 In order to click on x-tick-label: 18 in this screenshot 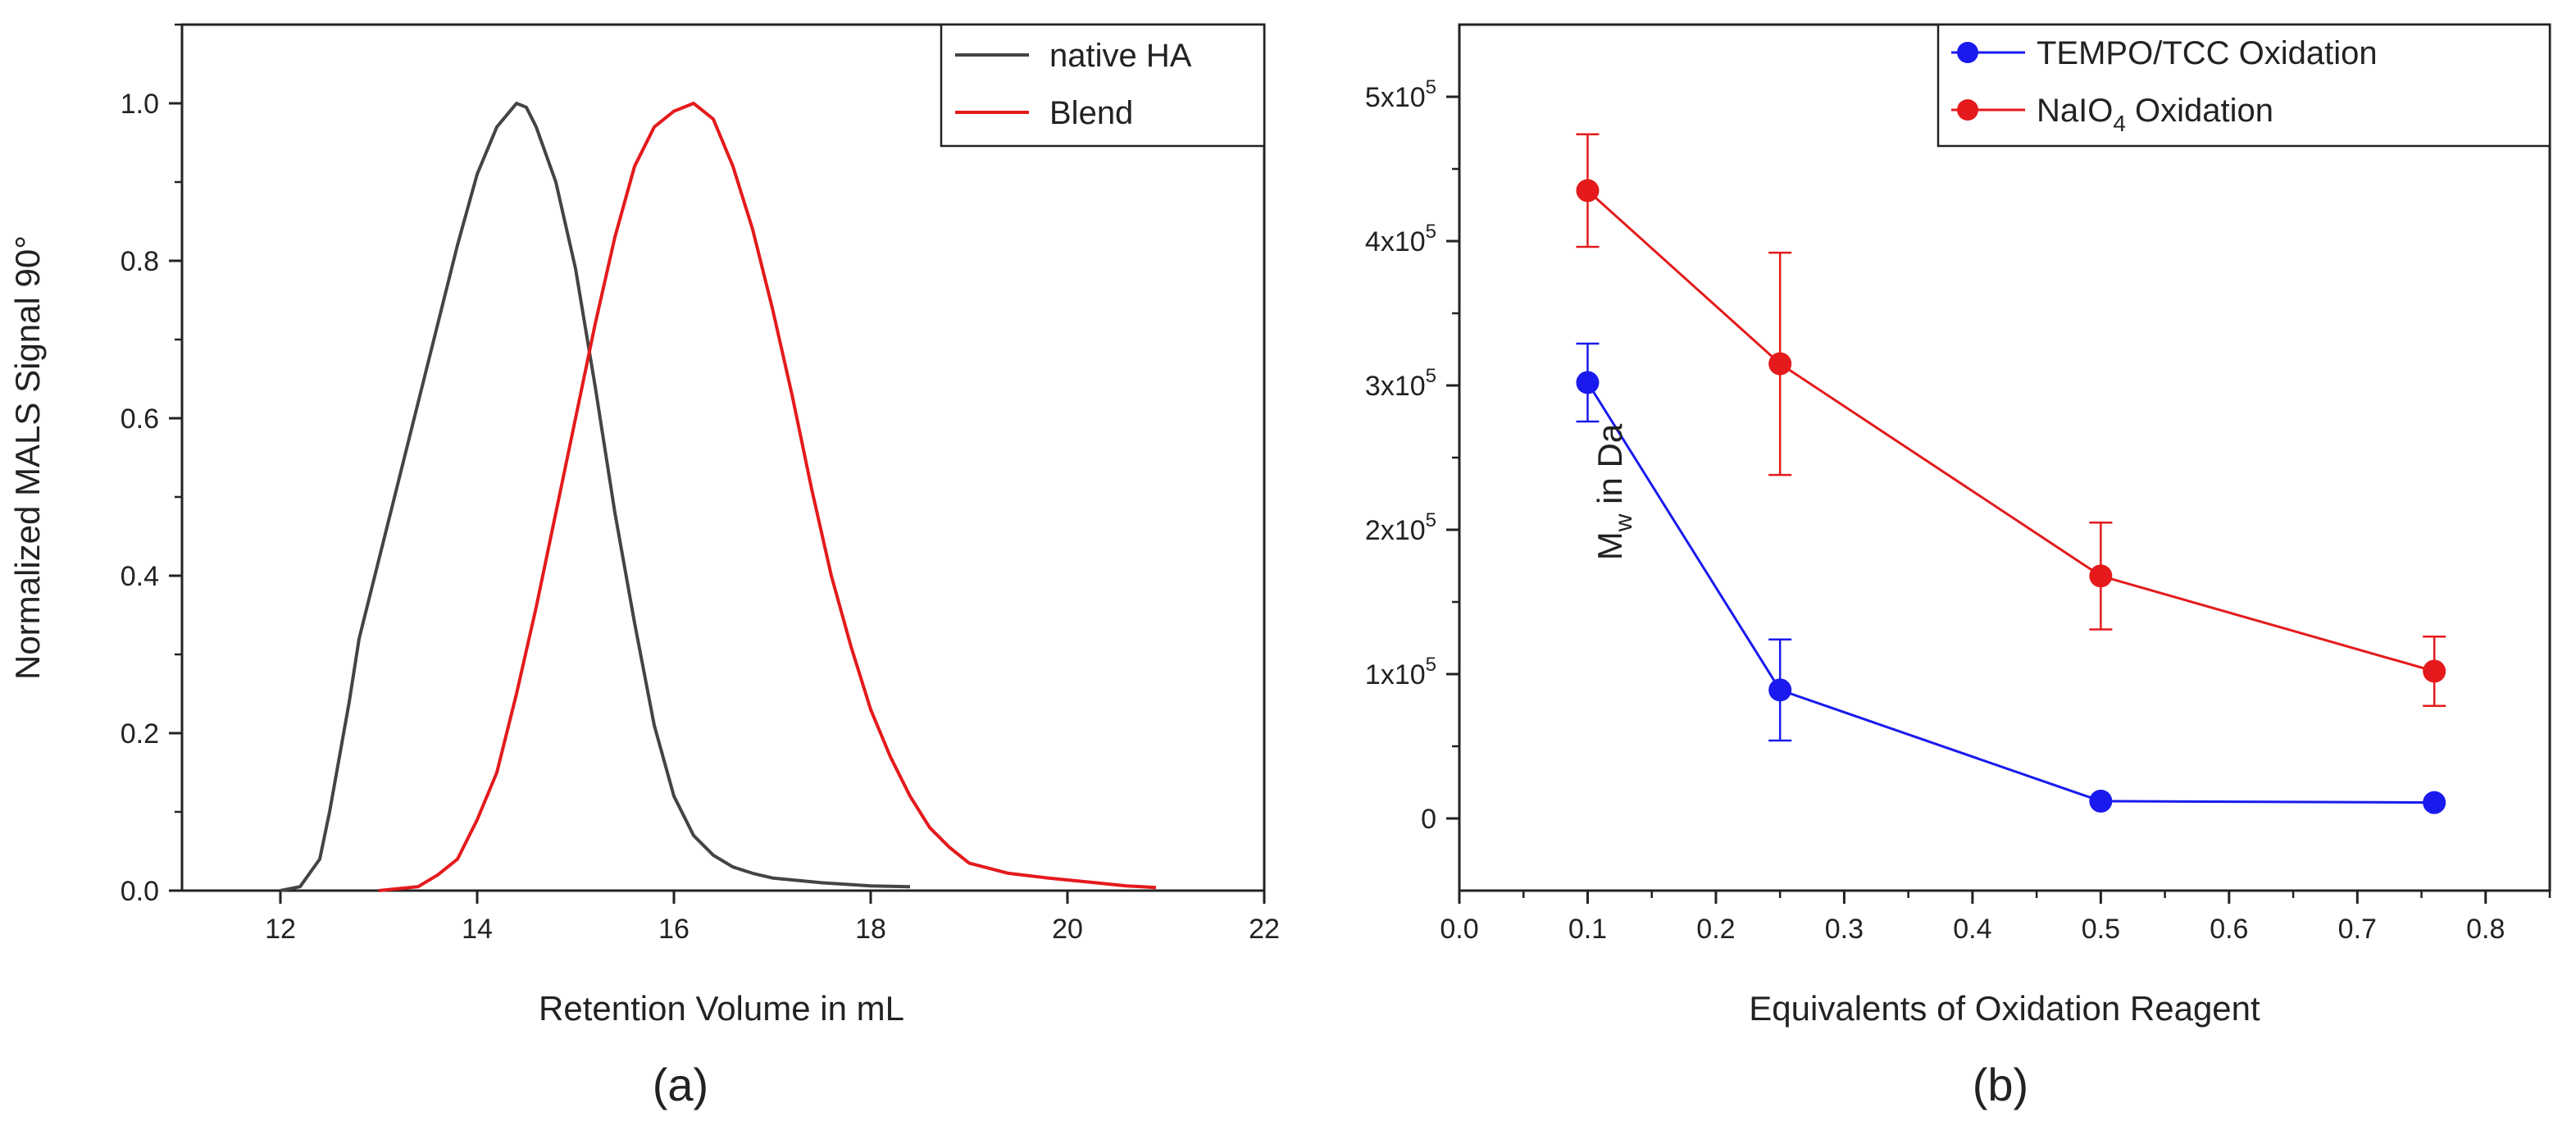, I will do `click(871, 930)`.